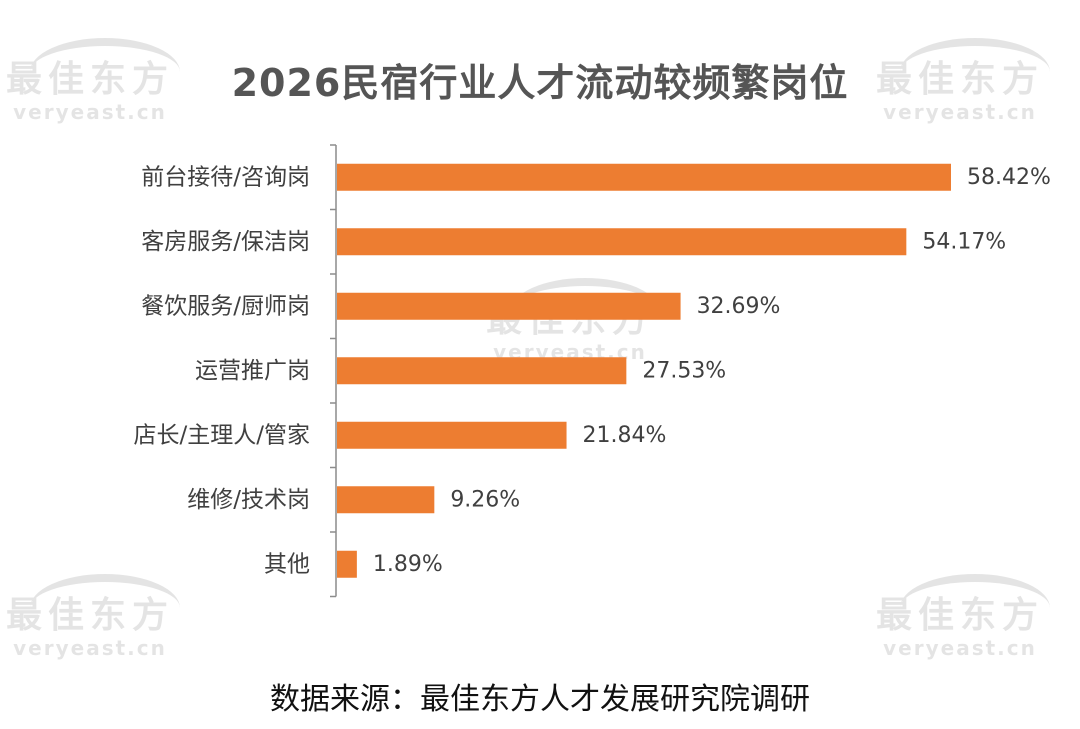  I want to click on value-label: 9.26%, so click(485, 499).